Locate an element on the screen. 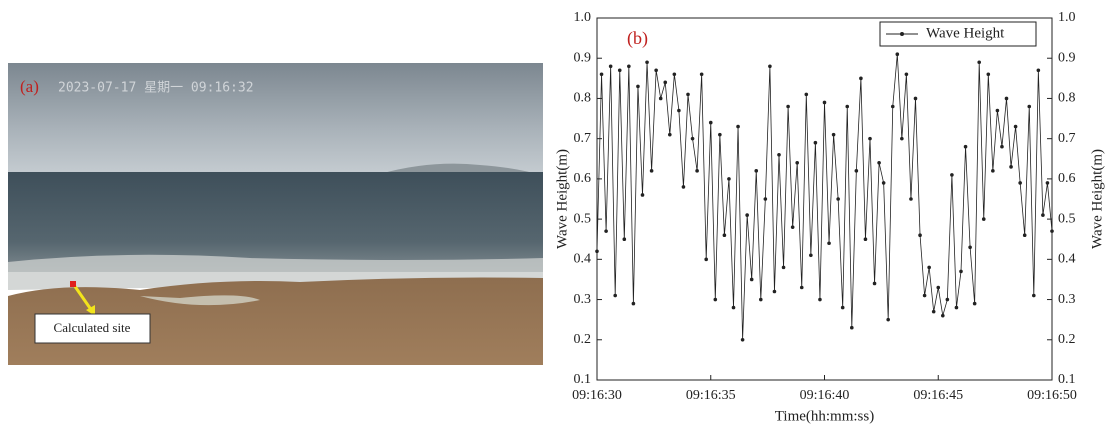 The image size is (1110, 426). y2-tick-label: 0.5 is located at coordinates (1067, 218).